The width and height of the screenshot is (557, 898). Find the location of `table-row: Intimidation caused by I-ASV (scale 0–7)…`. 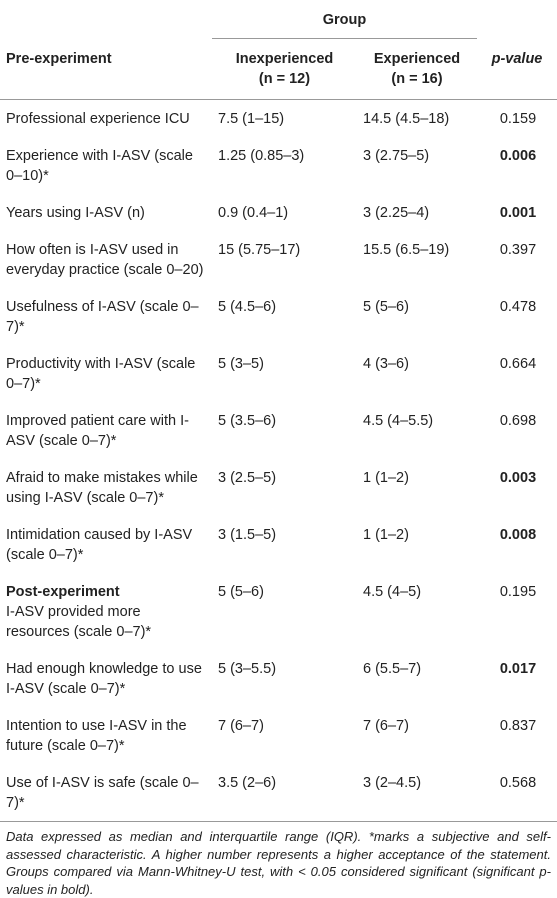

table-row: Intimidation caused by I-ASV (scale 0–7)… is located at coordinates (278, 544).